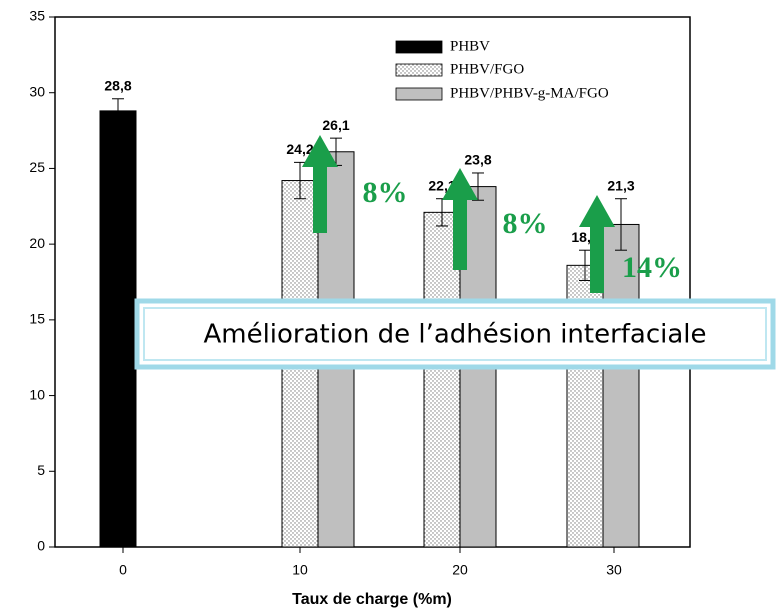 Image resolution: width=783 pixels, height=615 pixels. What do you see at coordinates (299, 149) in the screenshot?
I see `value-label: 24,2` at bounding box center [299, 149].